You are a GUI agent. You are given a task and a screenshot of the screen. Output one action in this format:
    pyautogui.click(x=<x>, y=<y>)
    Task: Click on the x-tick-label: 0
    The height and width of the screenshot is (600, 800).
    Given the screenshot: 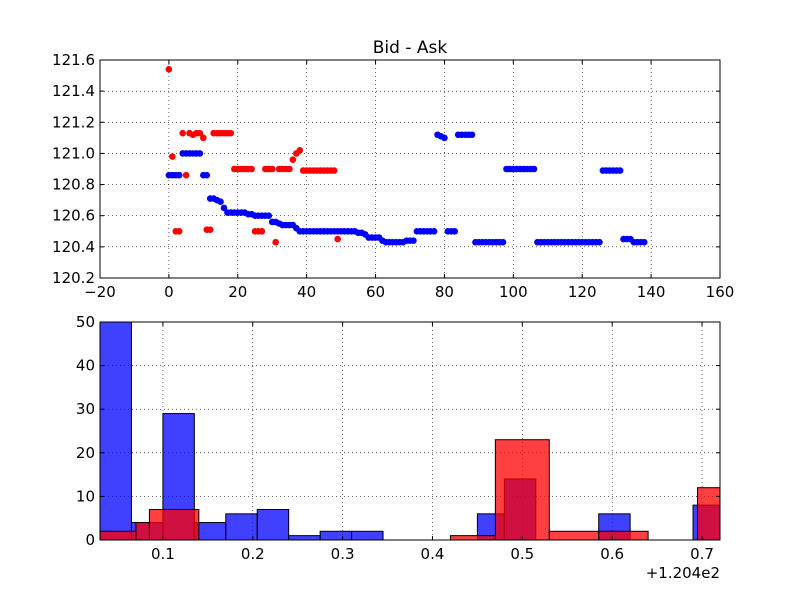 What is the action you would take?
    pyautogui.click(x=169, y=292)
    